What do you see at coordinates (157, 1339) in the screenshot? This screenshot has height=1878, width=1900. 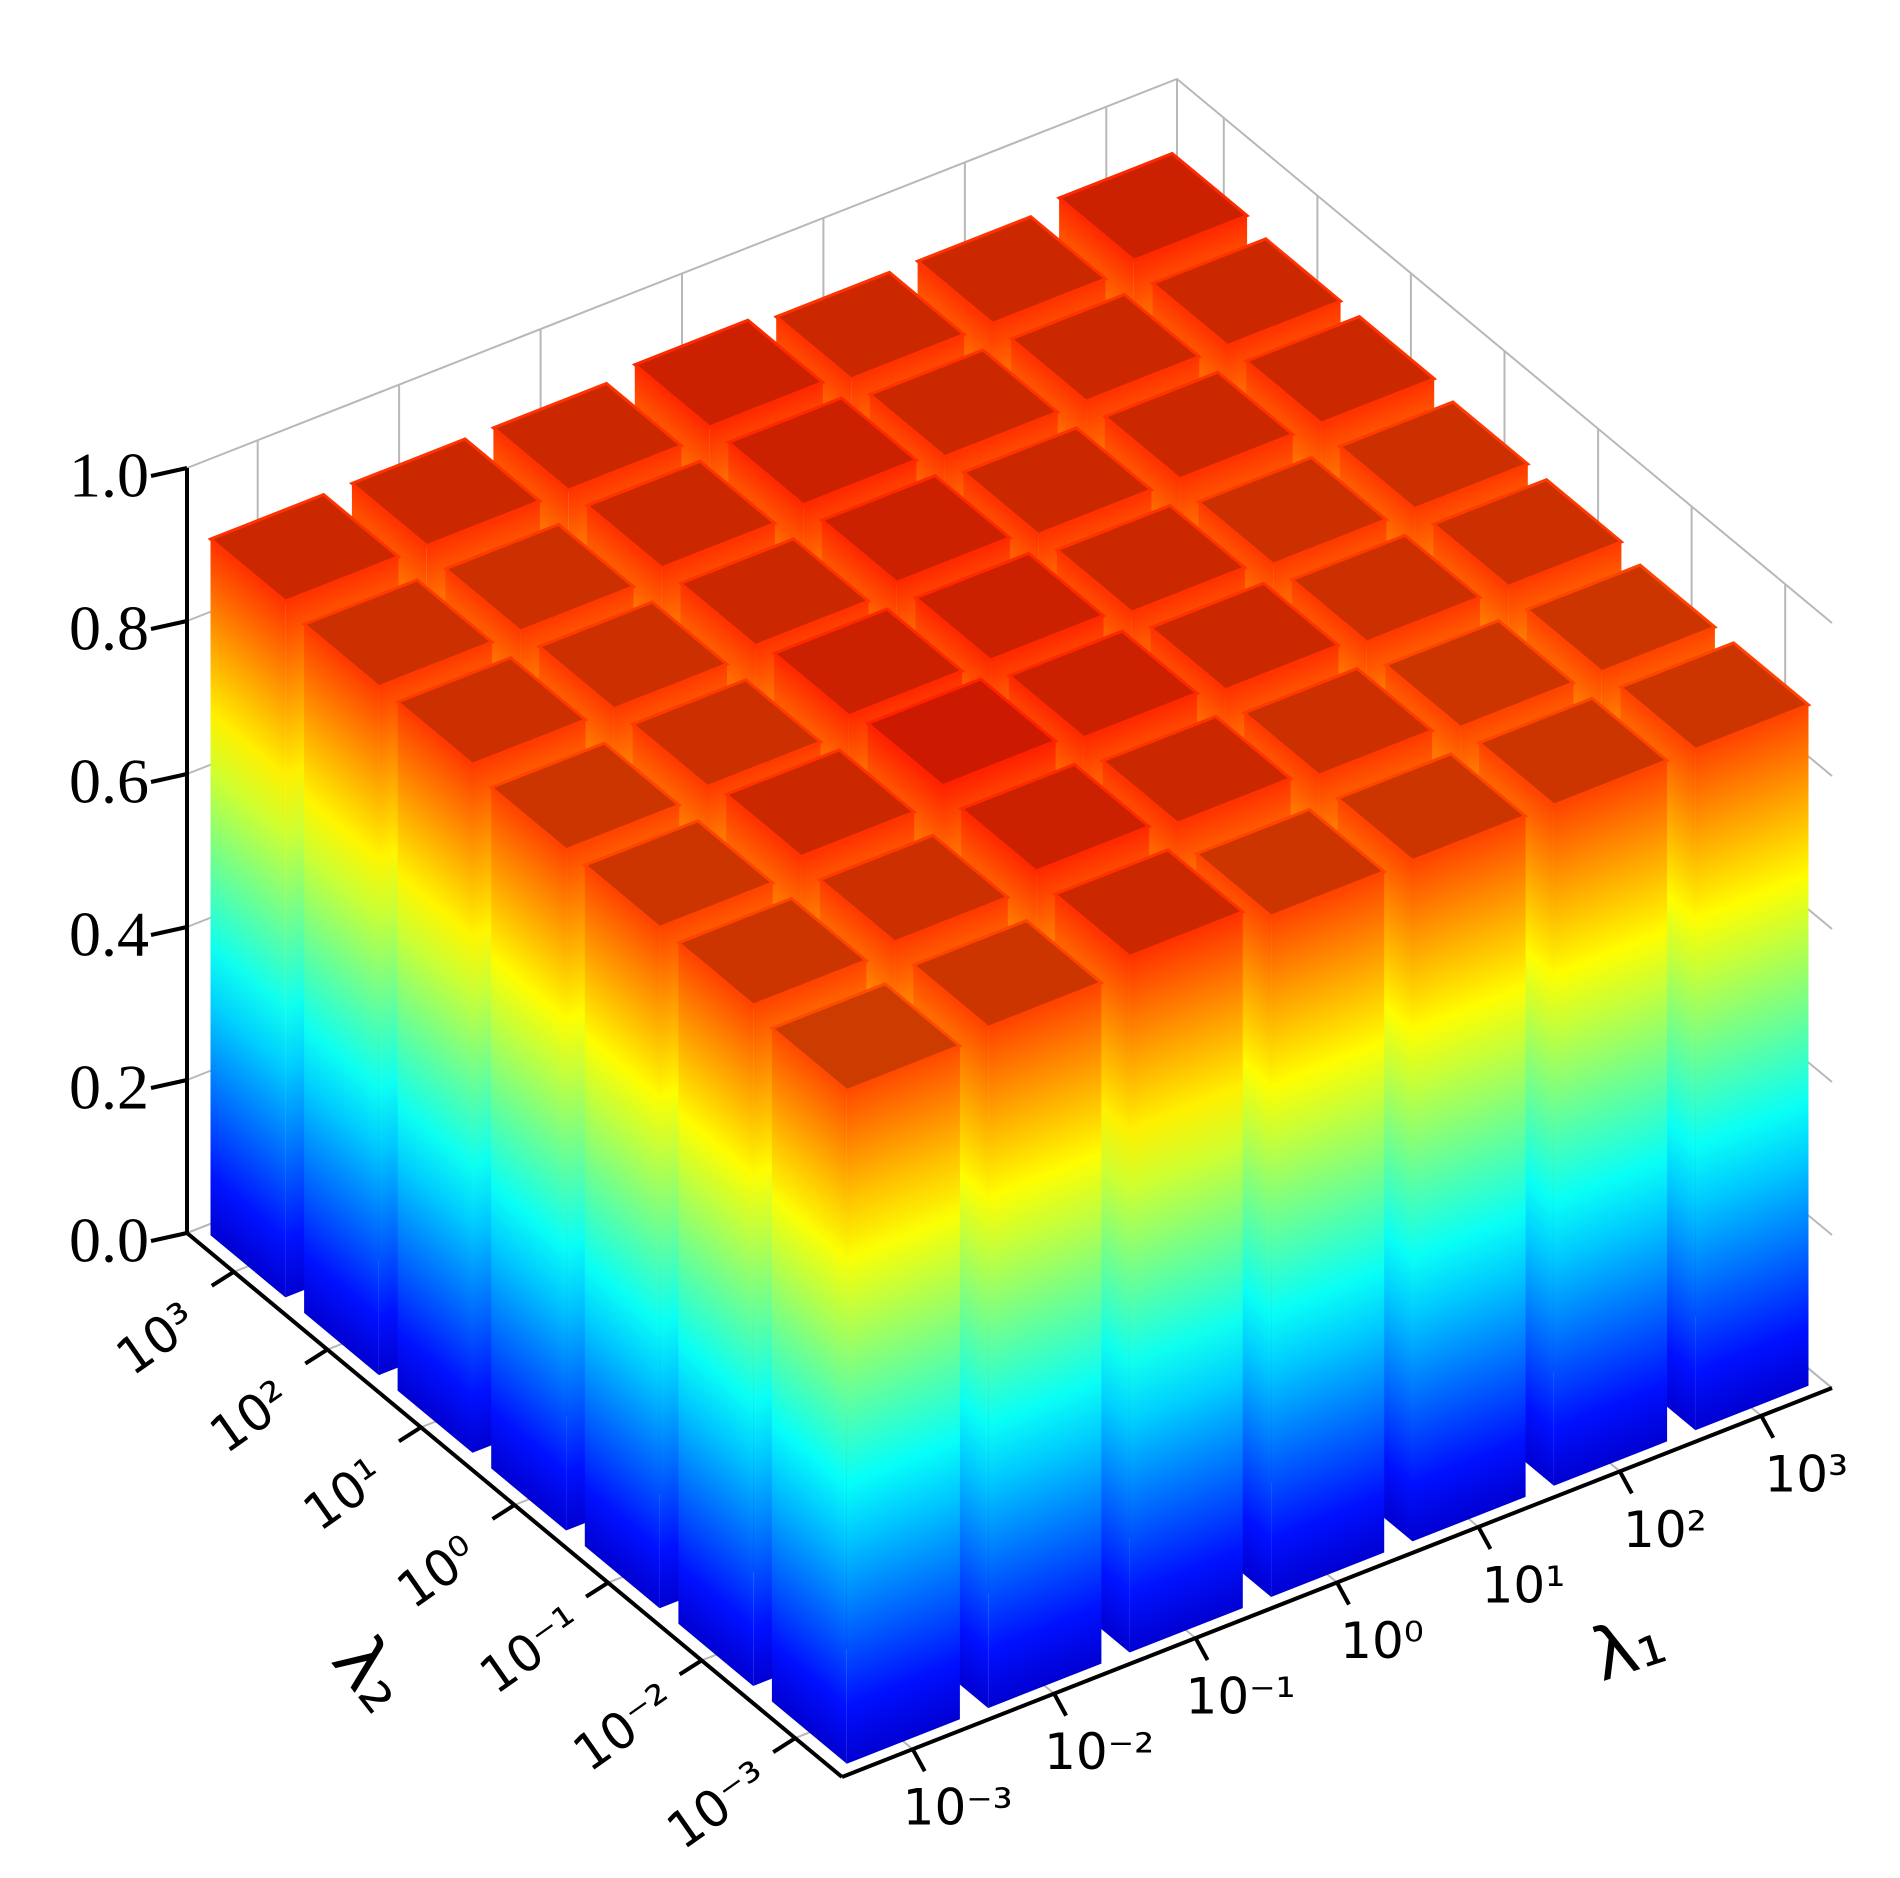 I see `y-tick-label: 10³` at bounding box center [157, 1339].